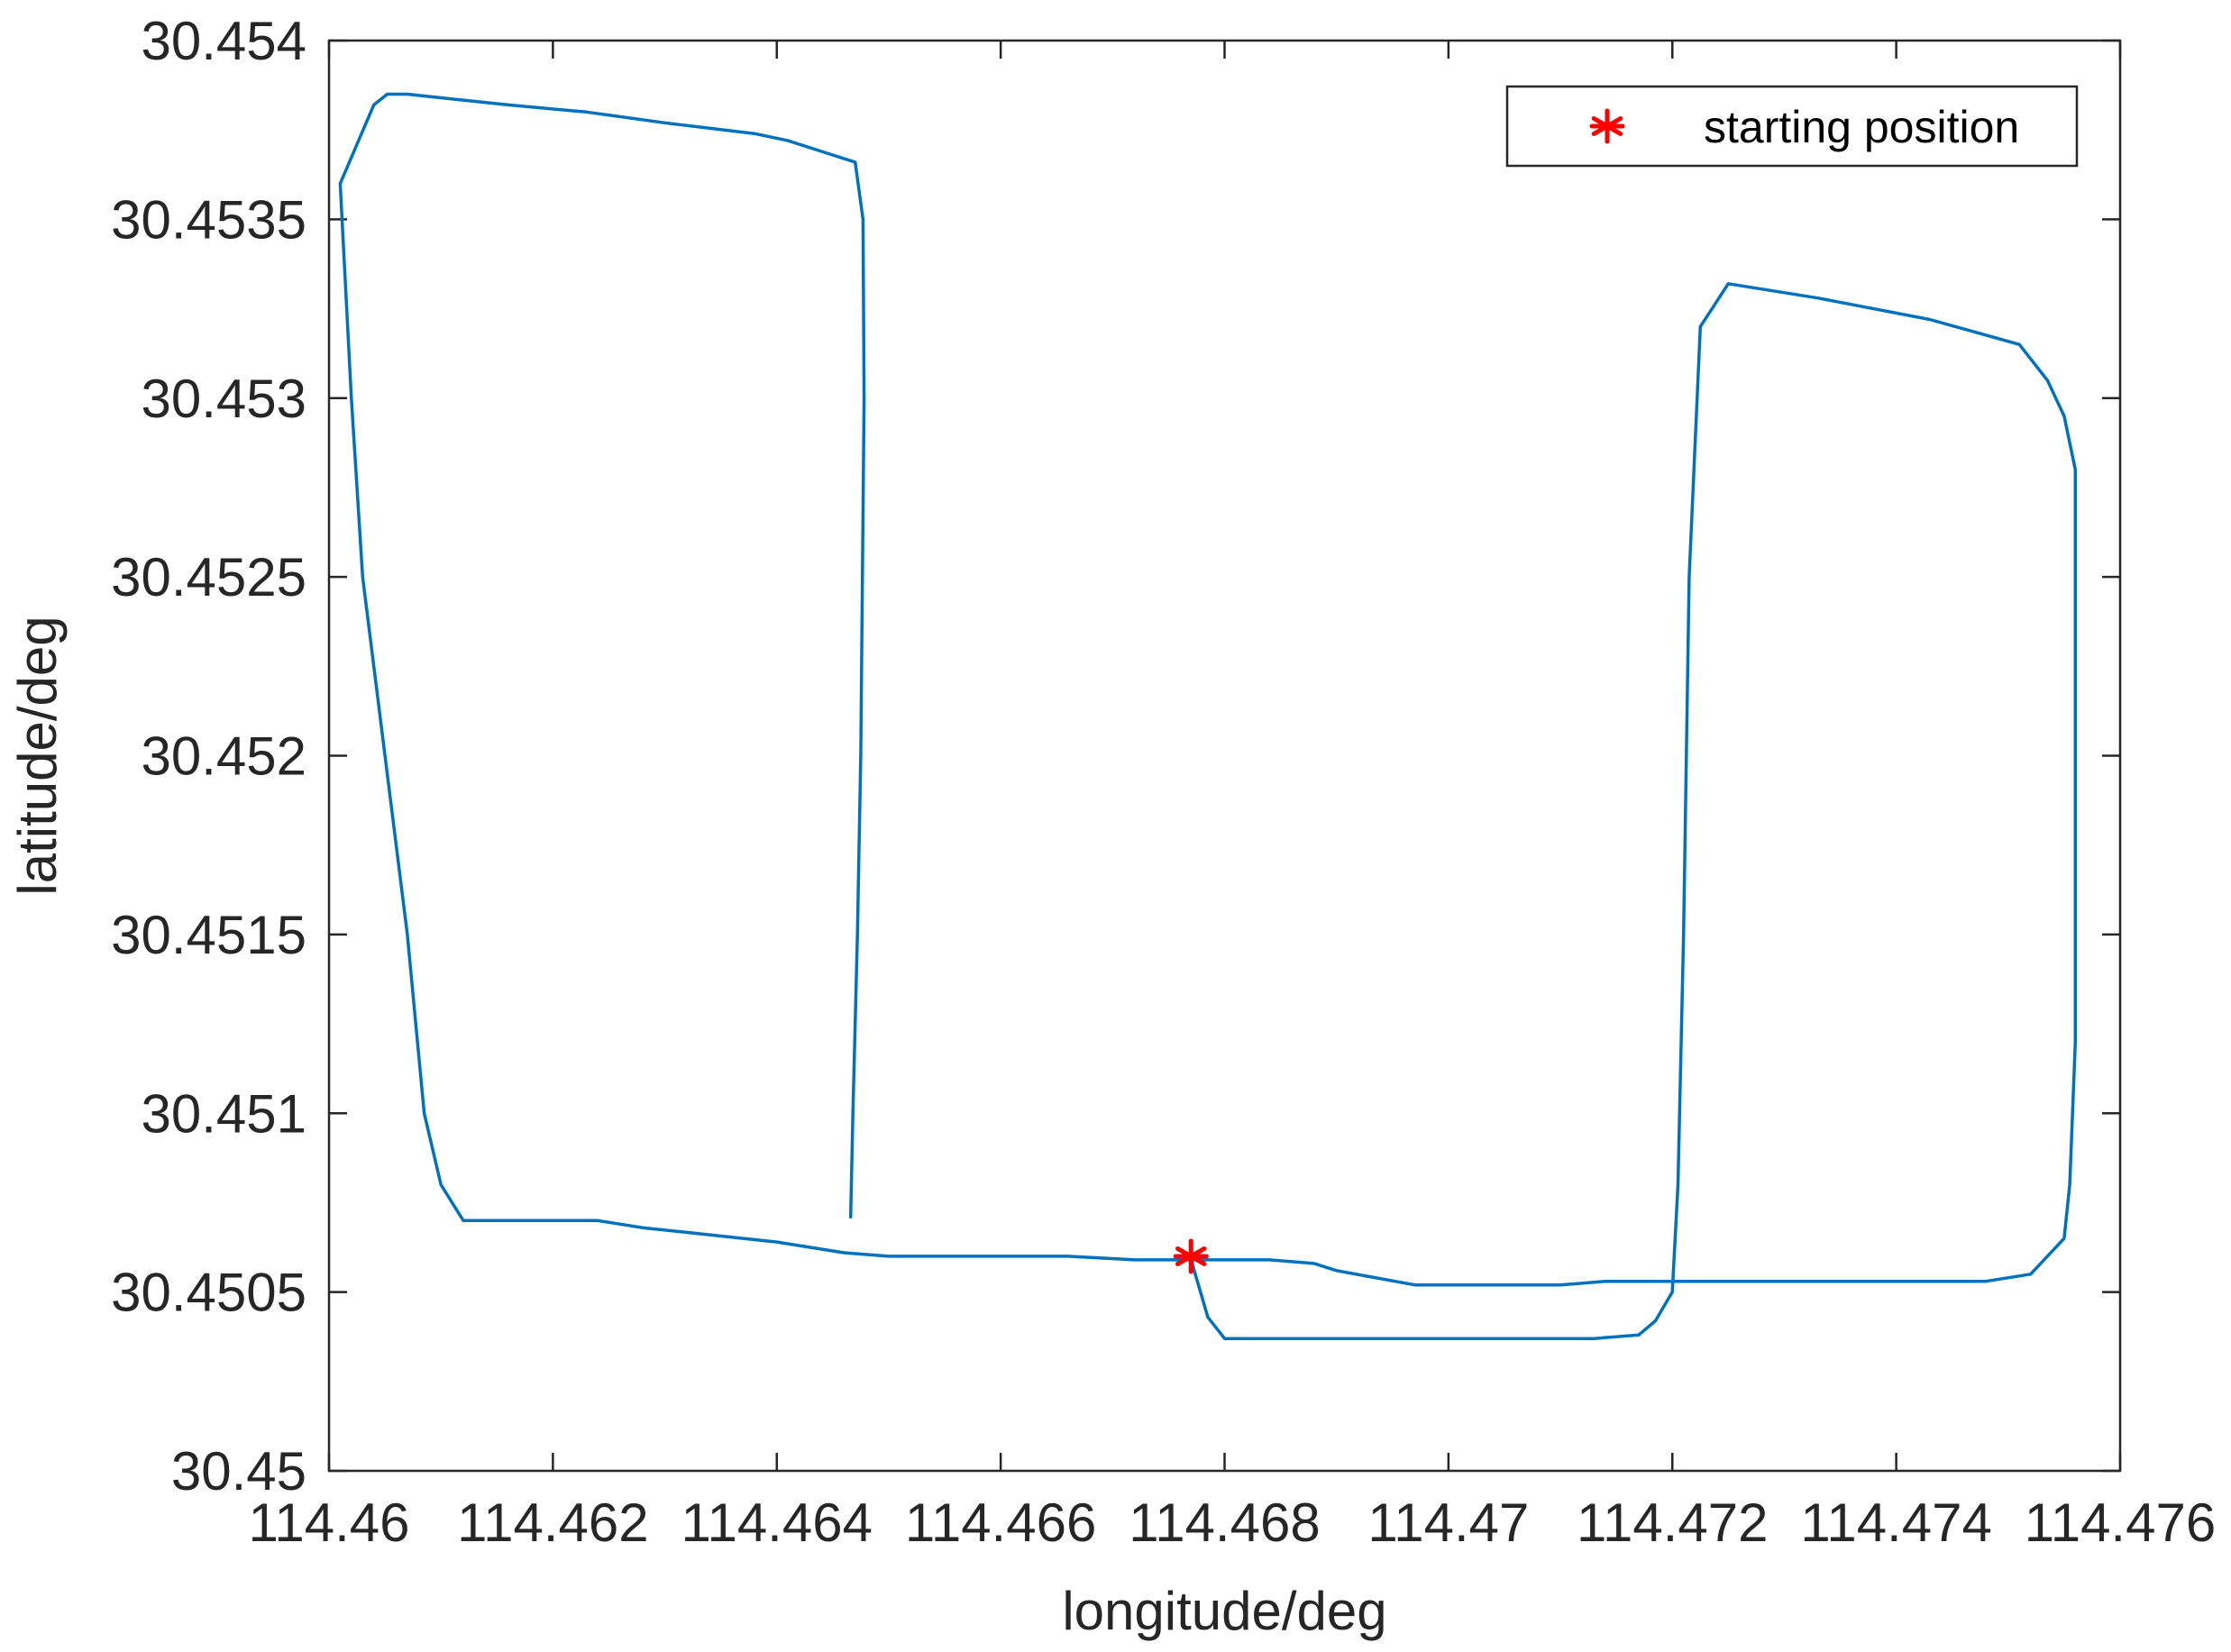  Describe the element at coordinates (1895, 1522) in the screenshot. I see `x-tick-label: 114.474` at that location.